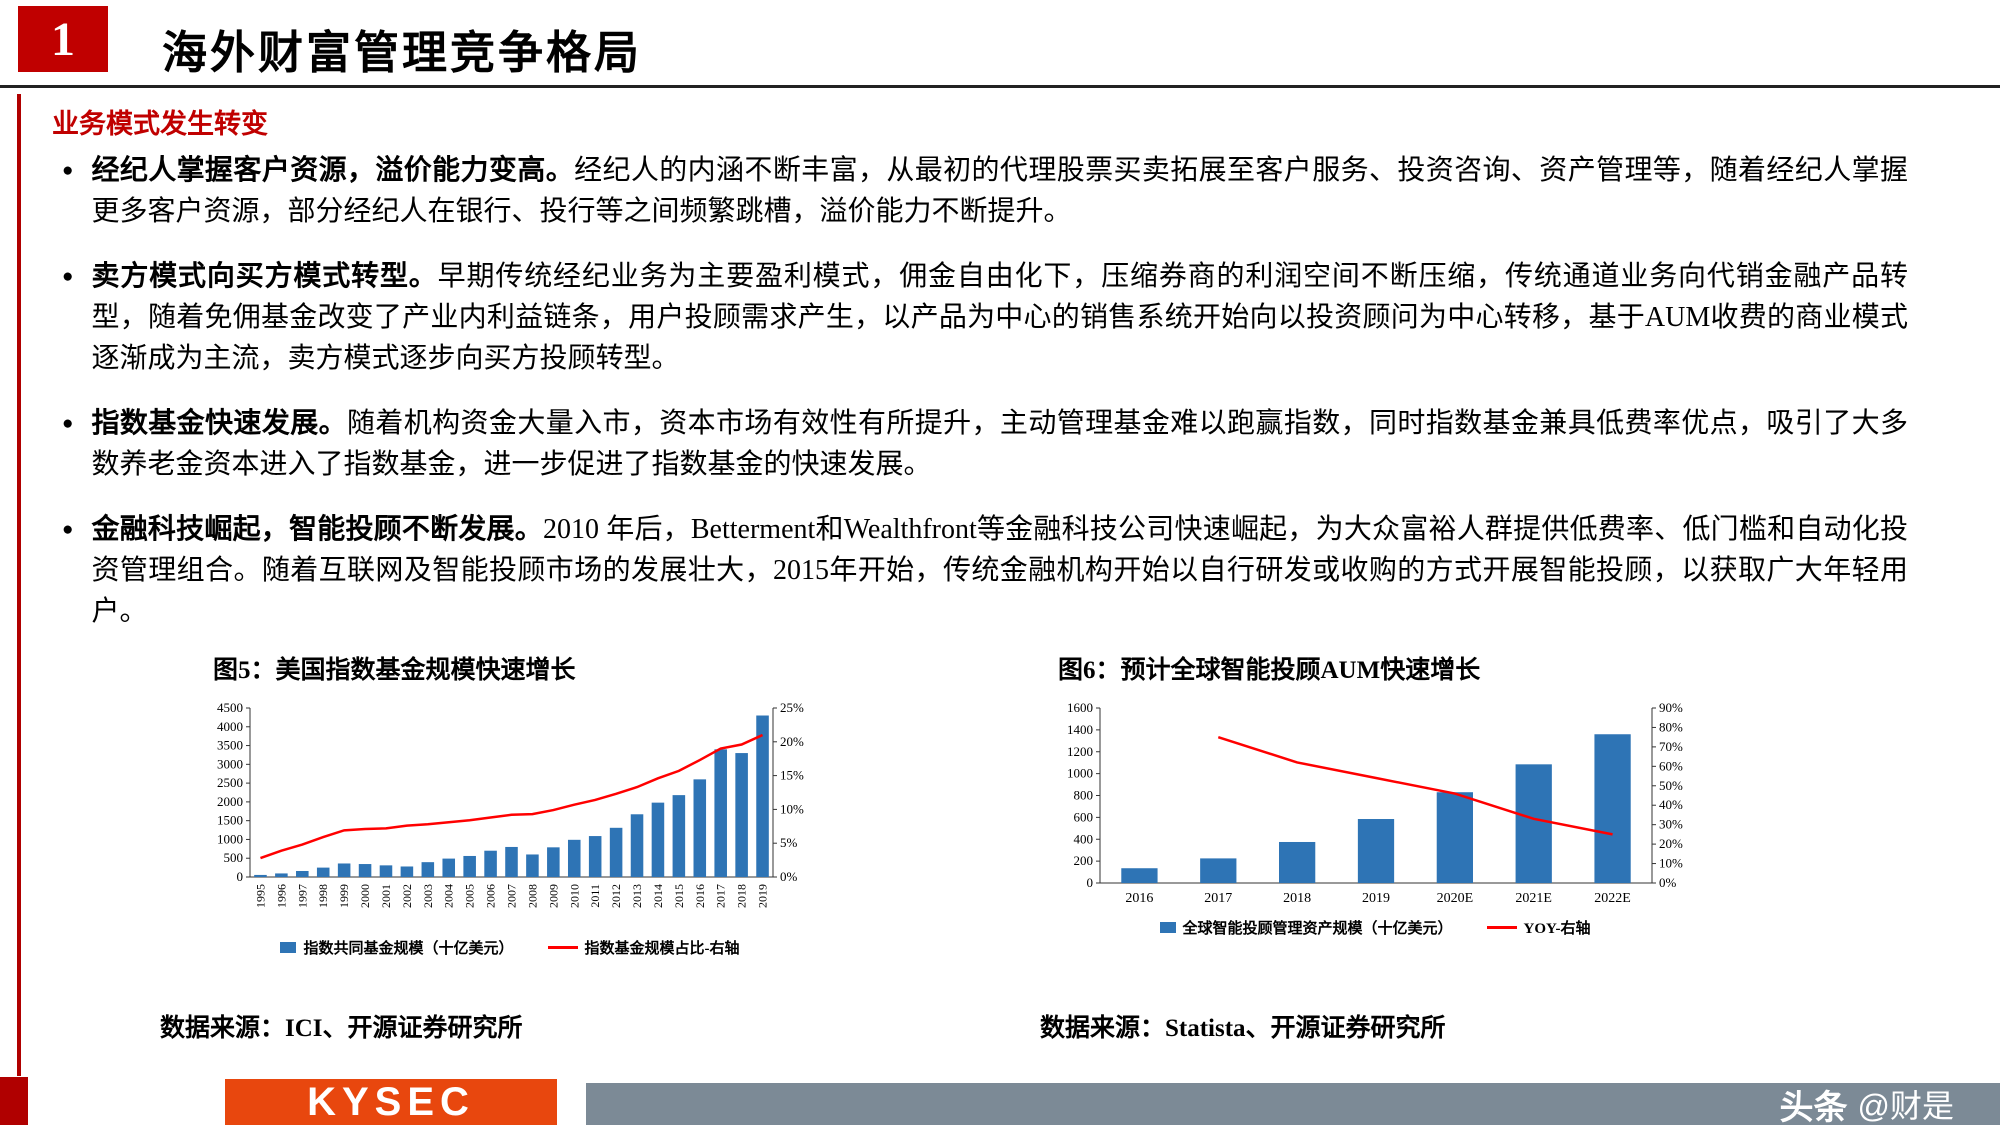  Describe the element at coordinates (449, 896) in the screenshot. I see `svg-text: 2004` at that location.